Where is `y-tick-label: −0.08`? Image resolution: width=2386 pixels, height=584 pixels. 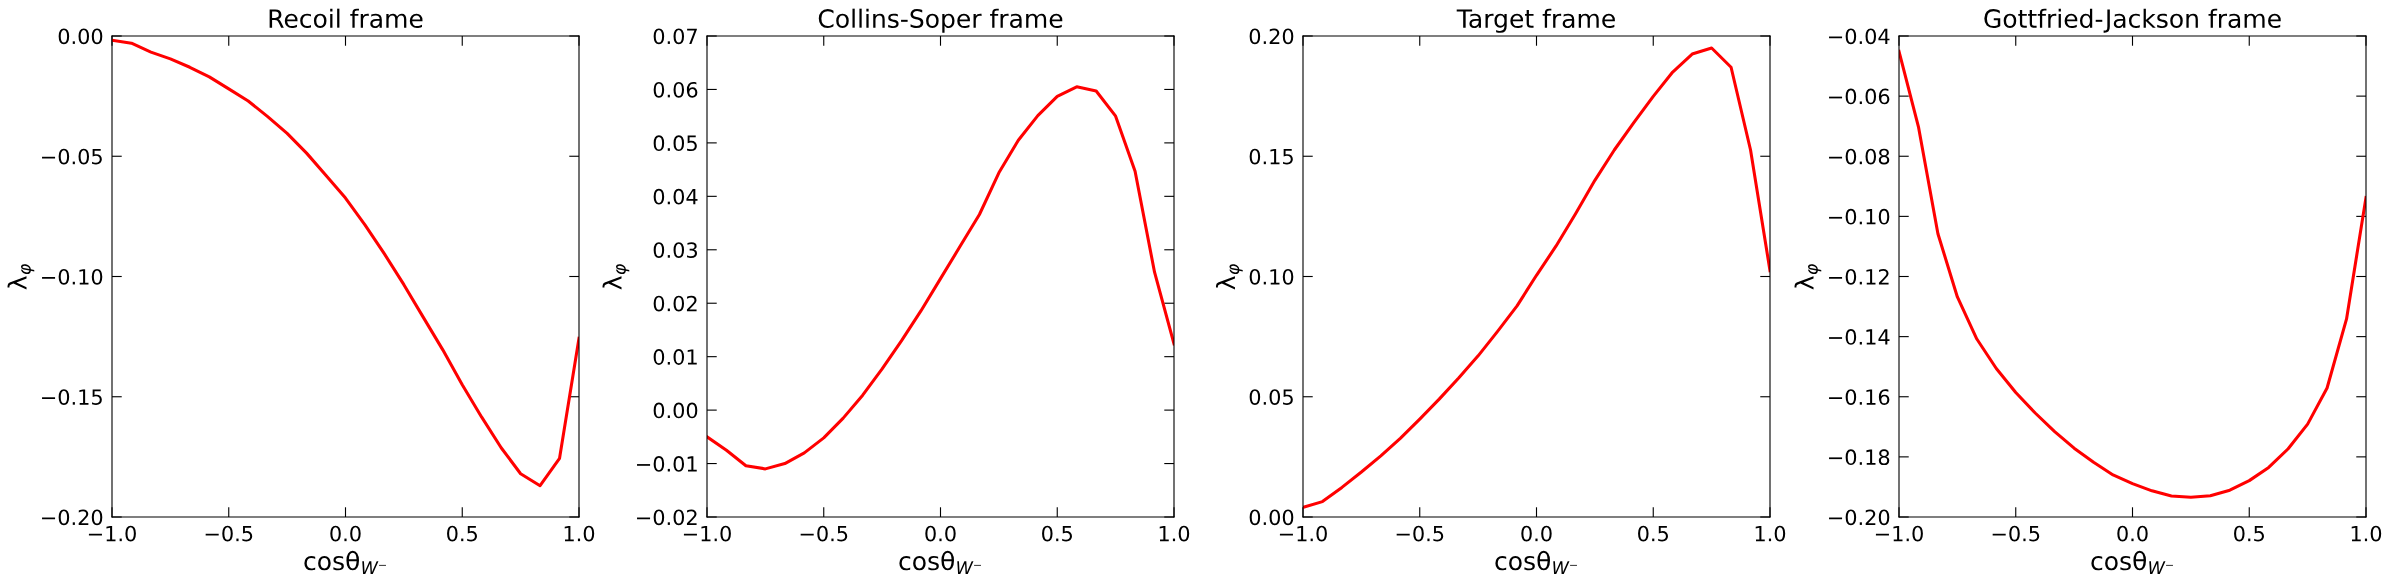 y-tick-label: −0.08 is located at coordinates (1859, 156).